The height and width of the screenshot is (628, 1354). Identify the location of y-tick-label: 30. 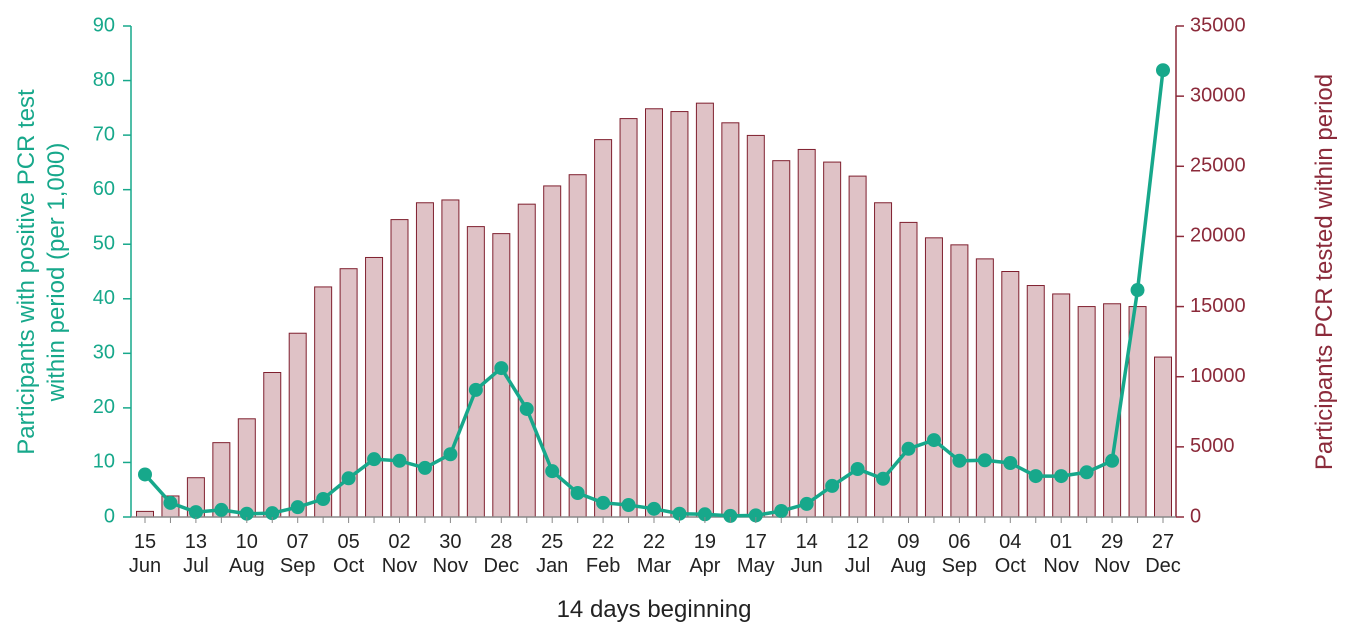
(104, 353).